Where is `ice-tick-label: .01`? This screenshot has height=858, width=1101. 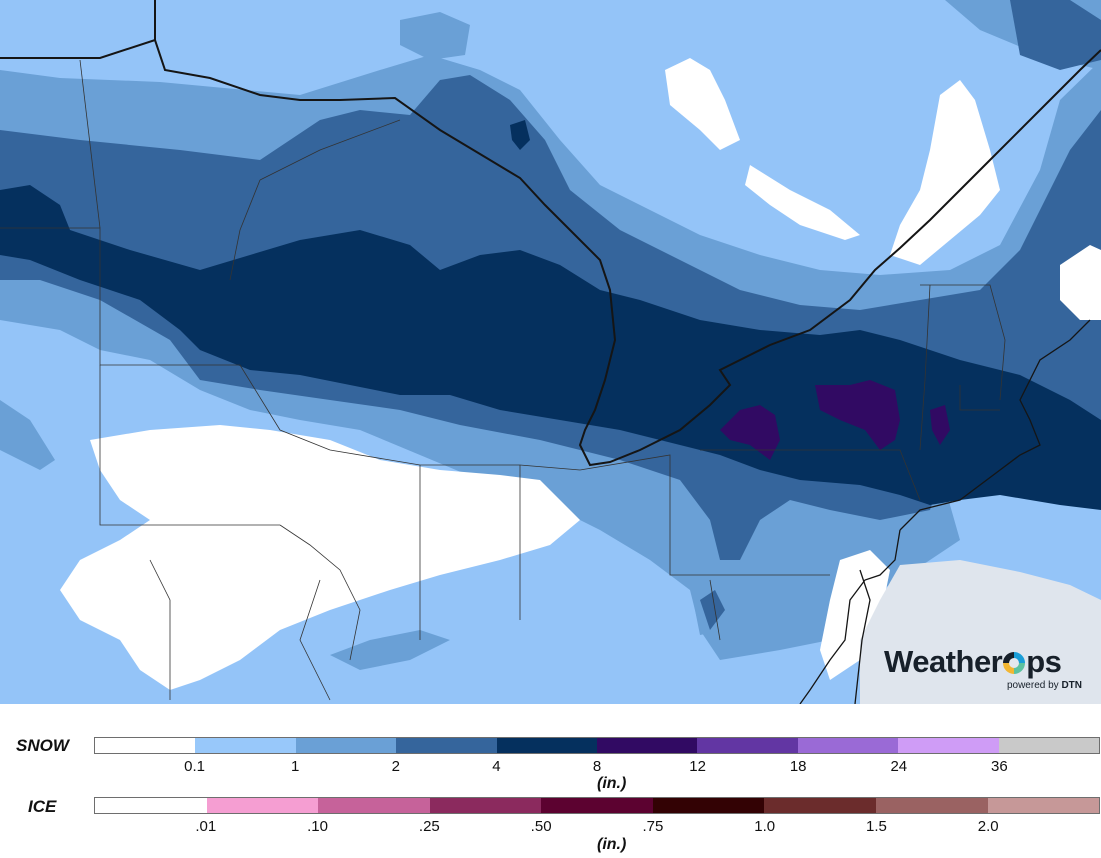
ice-tick-label: .01 is located at coordinates (206, 826).